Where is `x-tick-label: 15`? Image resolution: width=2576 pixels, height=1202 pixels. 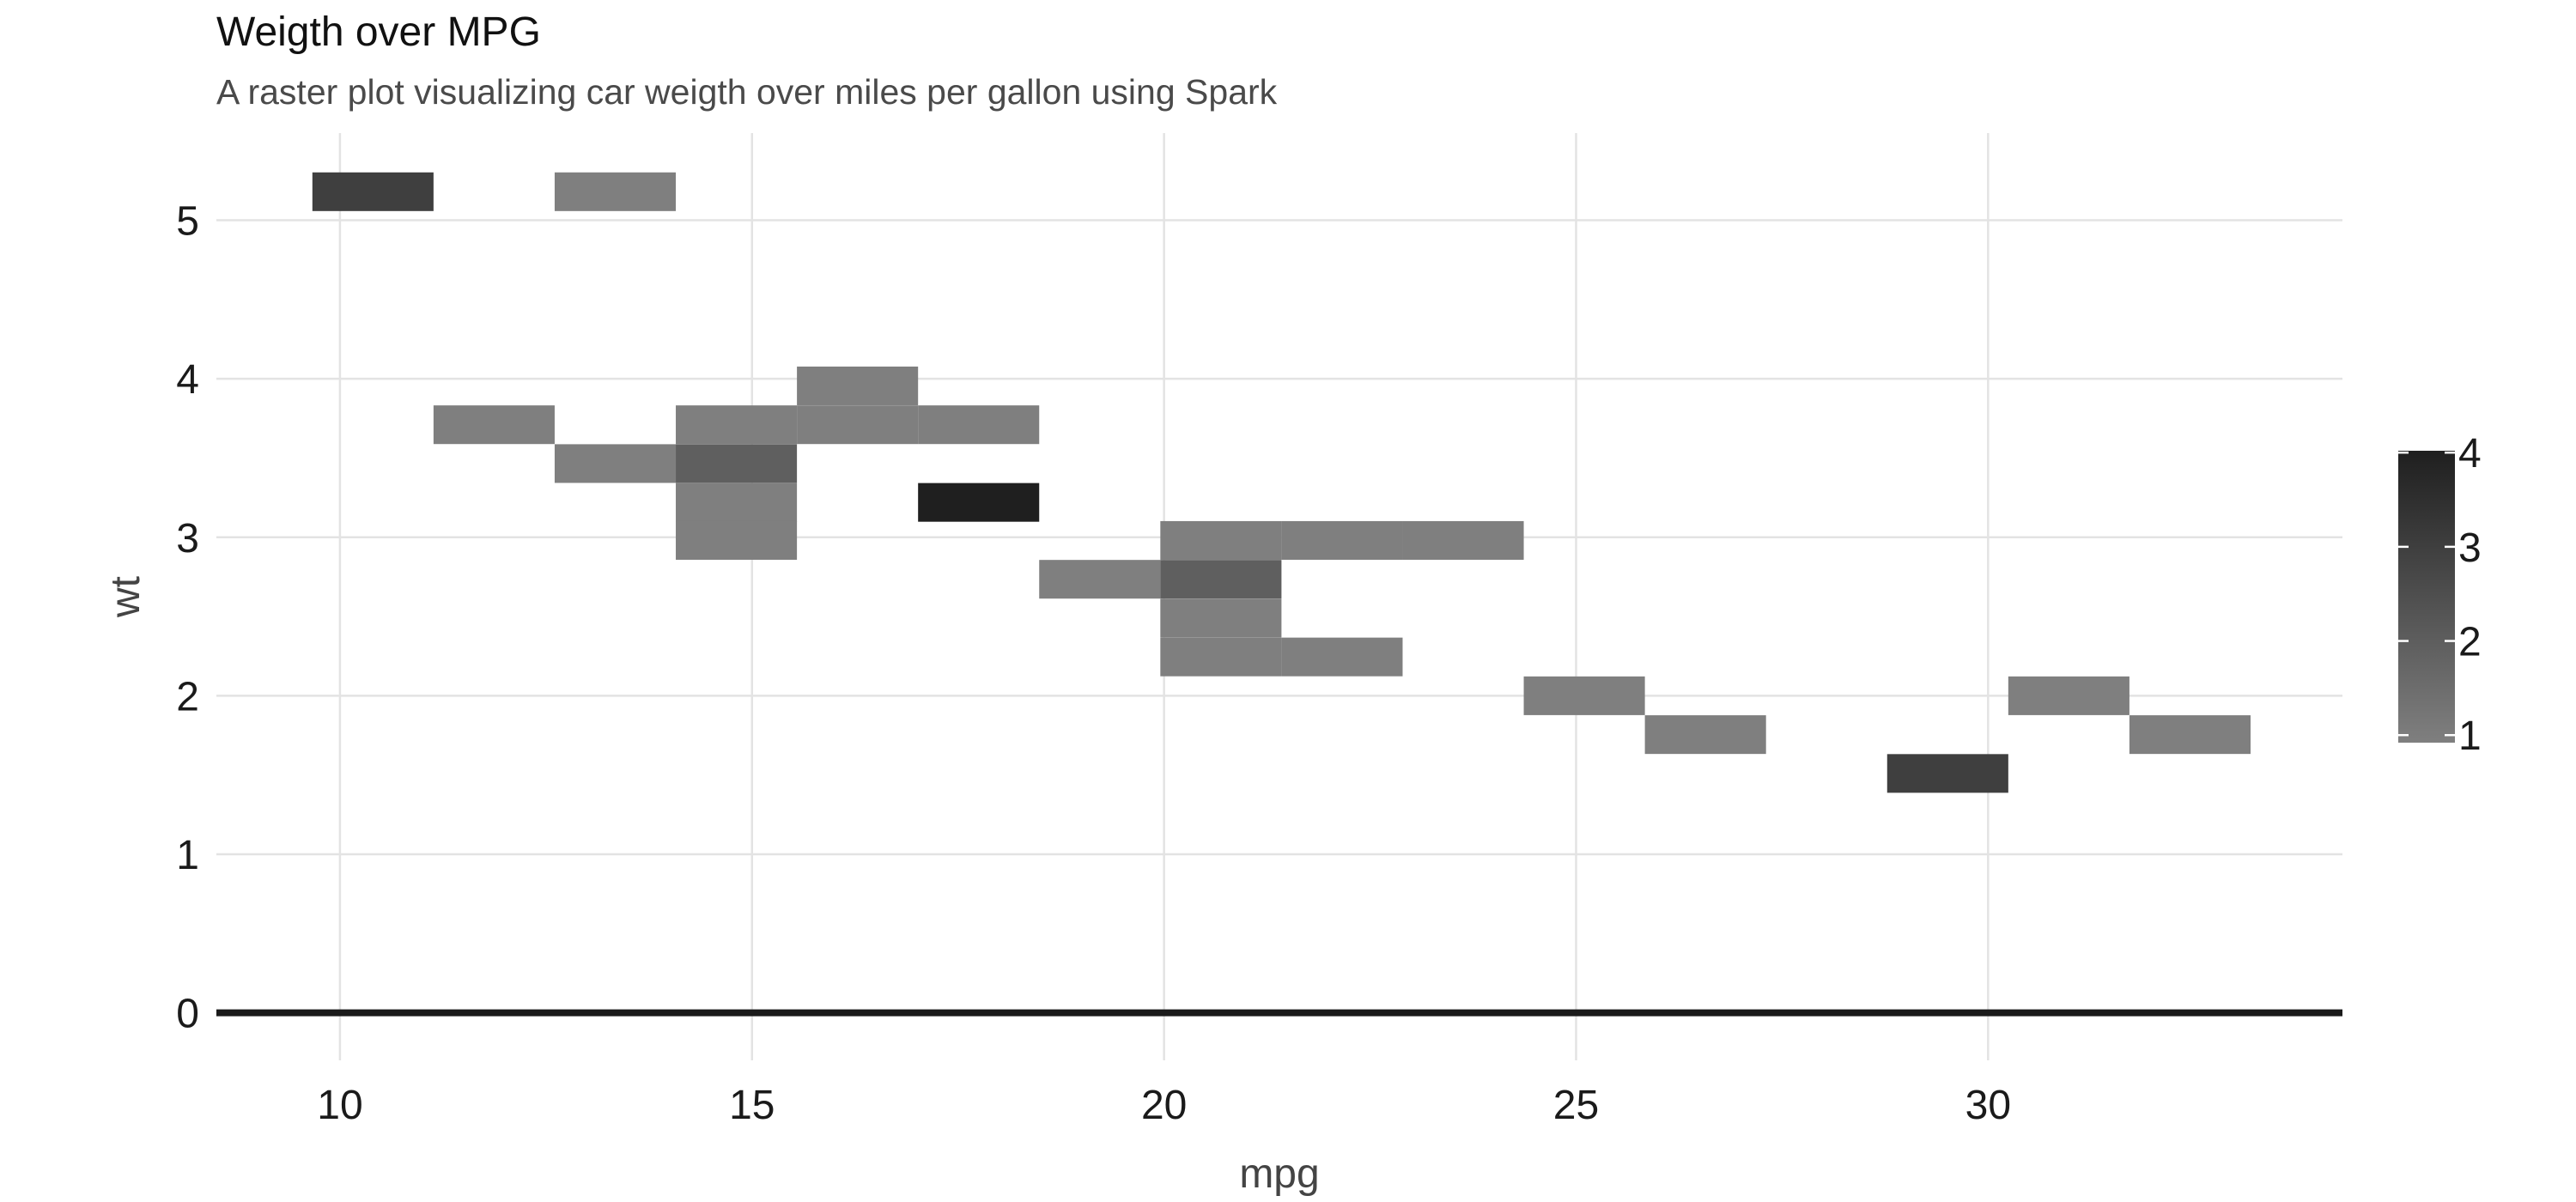 x-tick-label: 15 is located at coordinates (752, 1105).